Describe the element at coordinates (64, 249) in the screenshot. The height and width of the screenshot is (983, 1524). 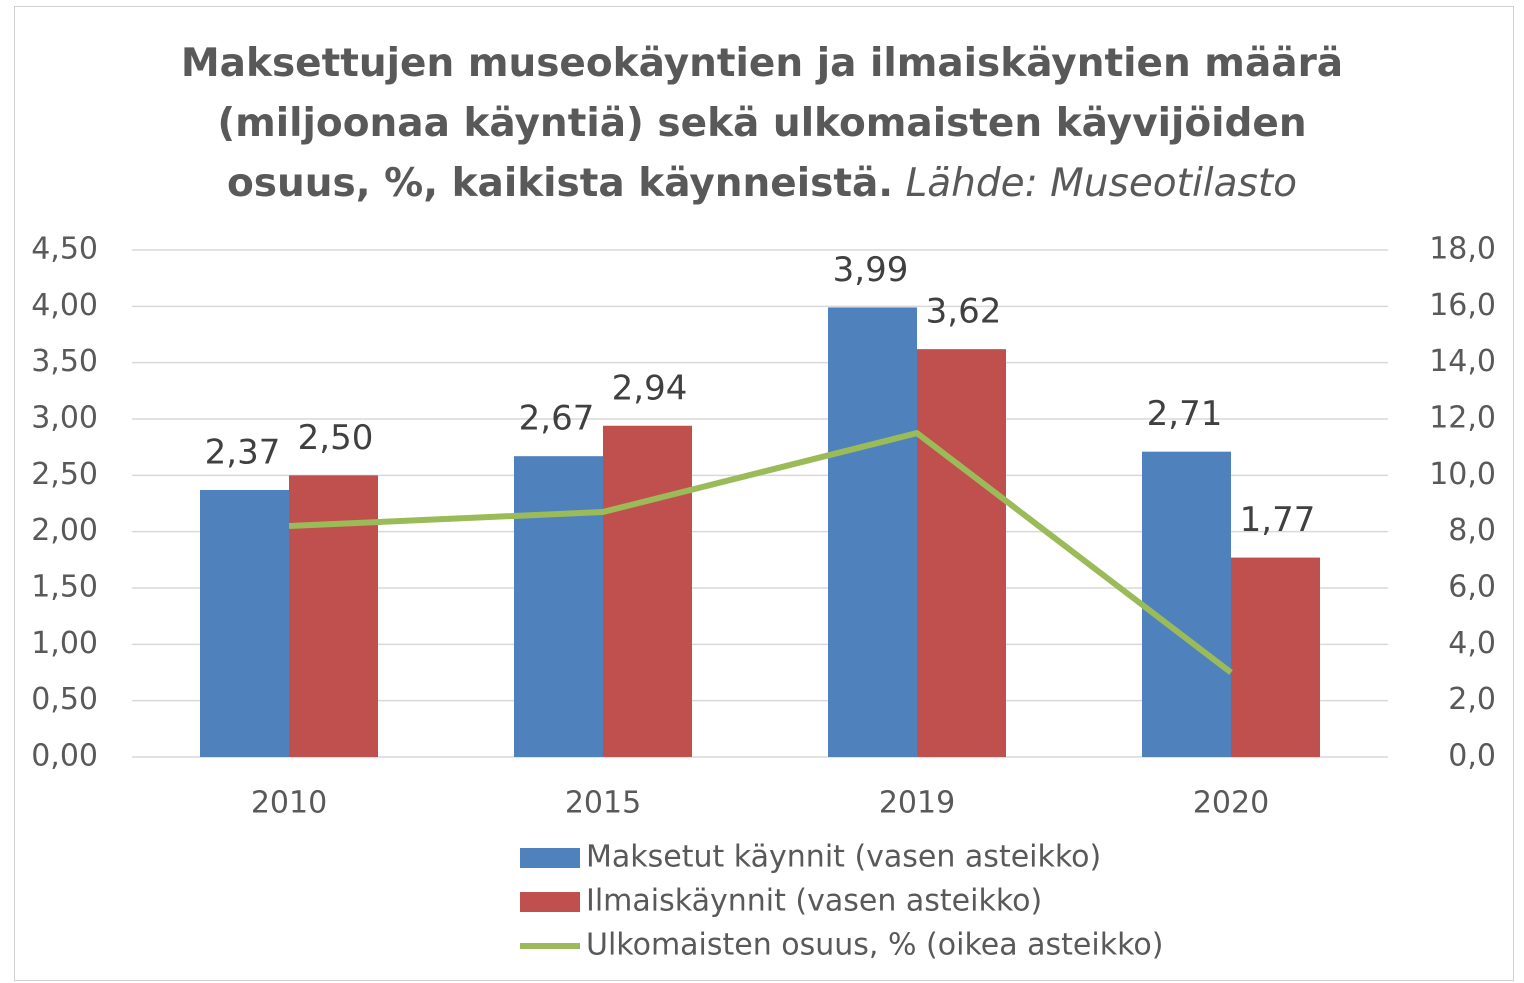
I see `y-tick-label: 4,50` at that location.